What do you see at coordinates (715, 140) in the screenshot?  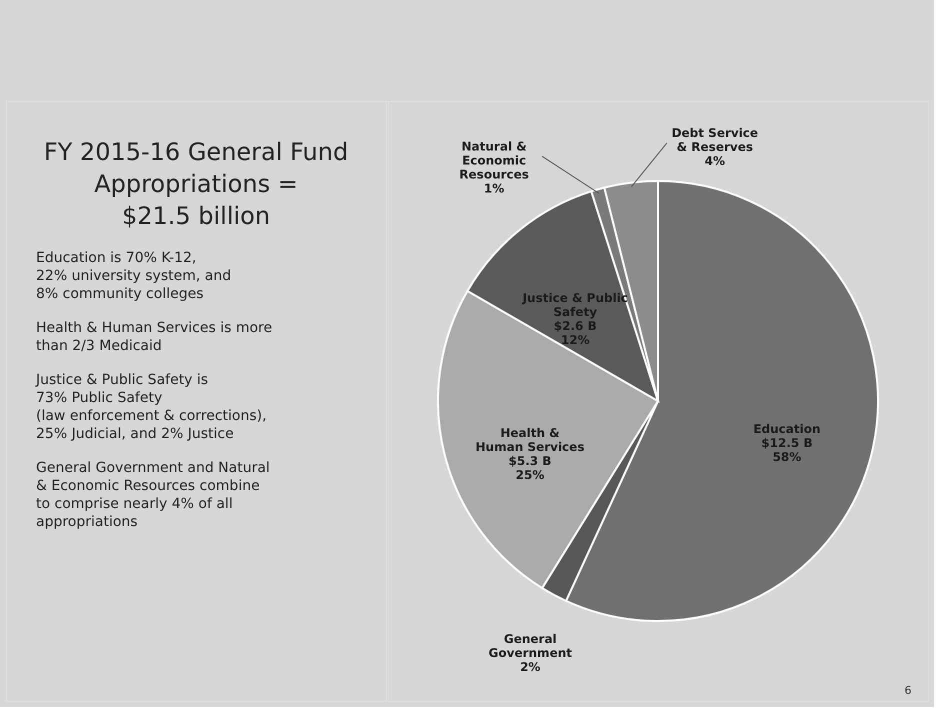 I see `slice-label: Debt Service & Reserves` at bounding box center [715, 140].